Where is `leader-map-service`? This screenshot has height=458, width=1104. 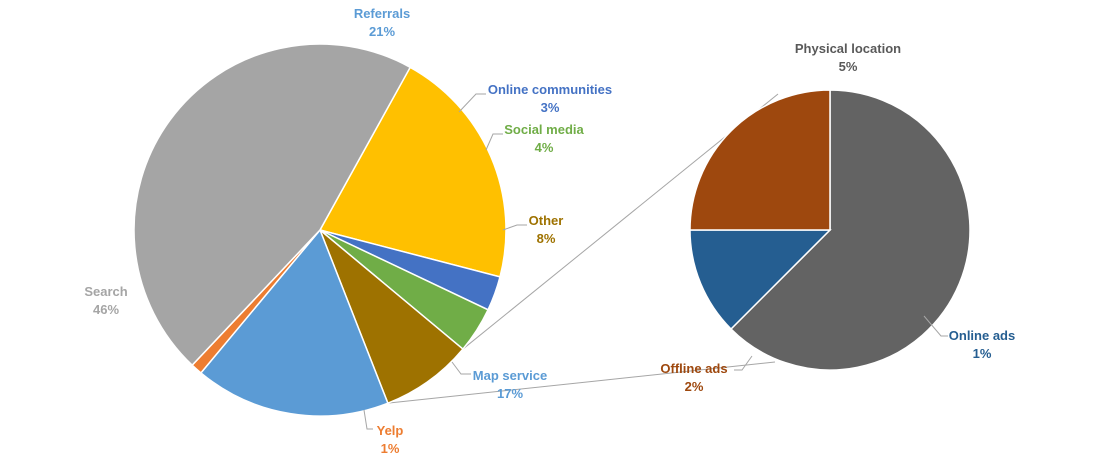
leader-map-service is located at coordinates (461, 368).